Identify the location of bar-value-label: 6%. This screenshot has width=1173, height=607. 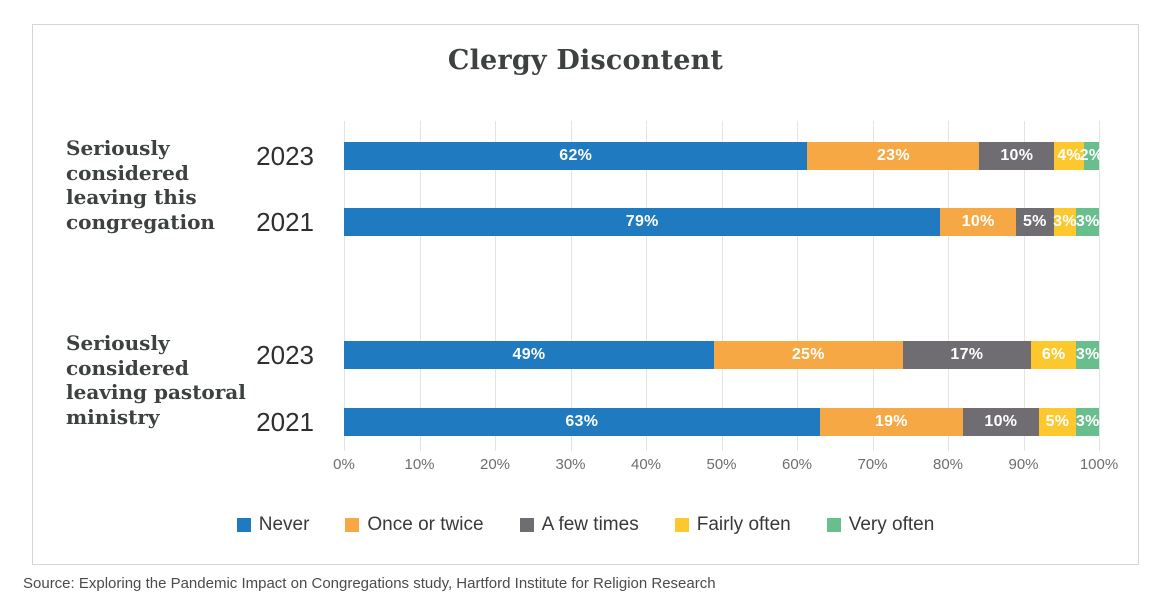
(1053, 354).